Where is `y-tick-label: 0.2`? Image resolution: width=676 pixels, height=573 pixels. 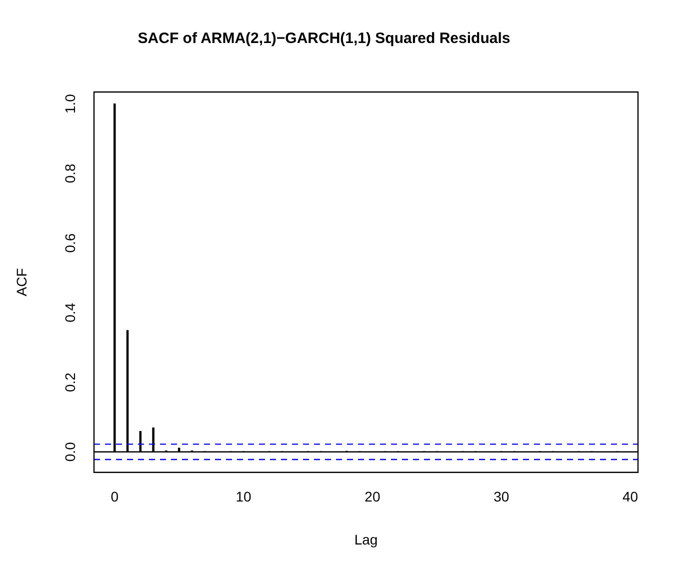 y-tick-label: 0.2 is located at coordinates (70, 382).